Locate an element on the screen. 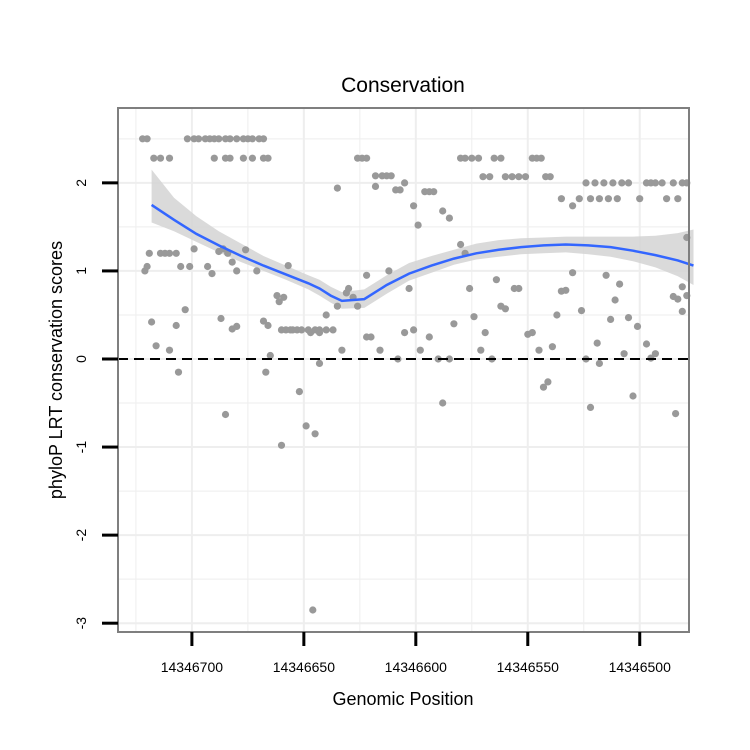  x-axis: 14346700 14346650 14346600 14346550 14346500 is located at coordinates (416, 653).